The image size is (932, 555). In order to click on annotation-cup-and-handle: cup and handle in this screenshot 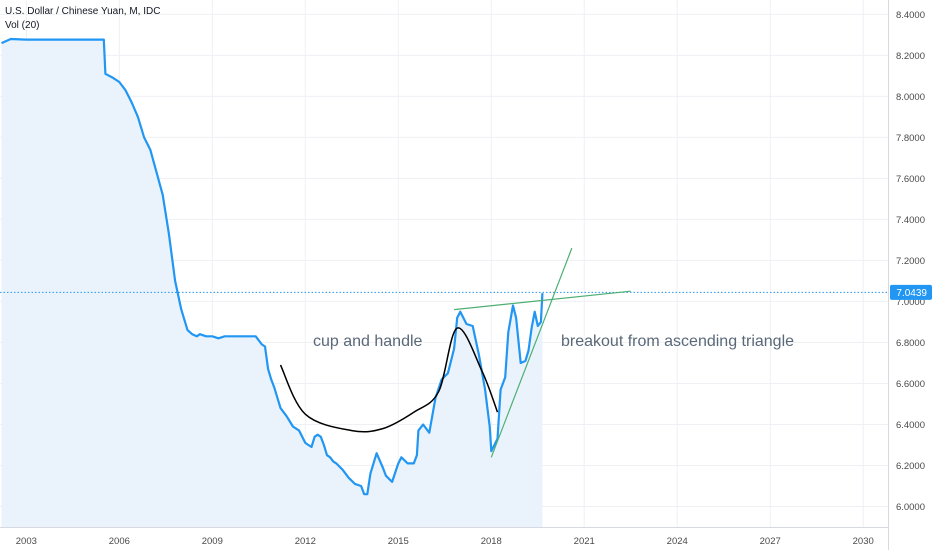, I will do `click(368, 341)`.